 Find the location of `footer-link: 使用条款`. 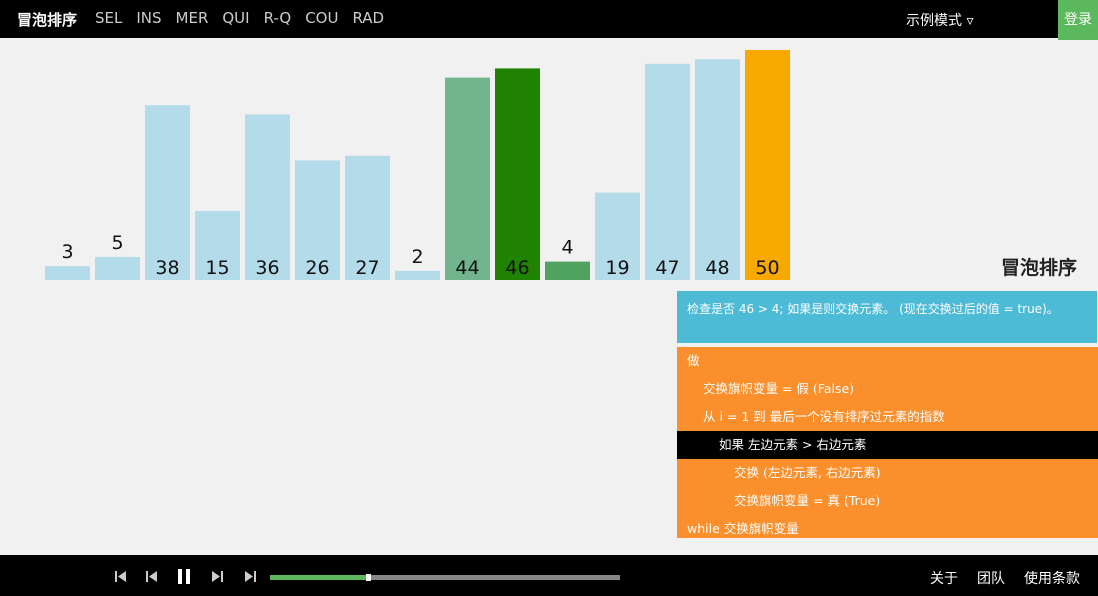

footer-link: 使用条款 is located at coordinates (1052, 579).